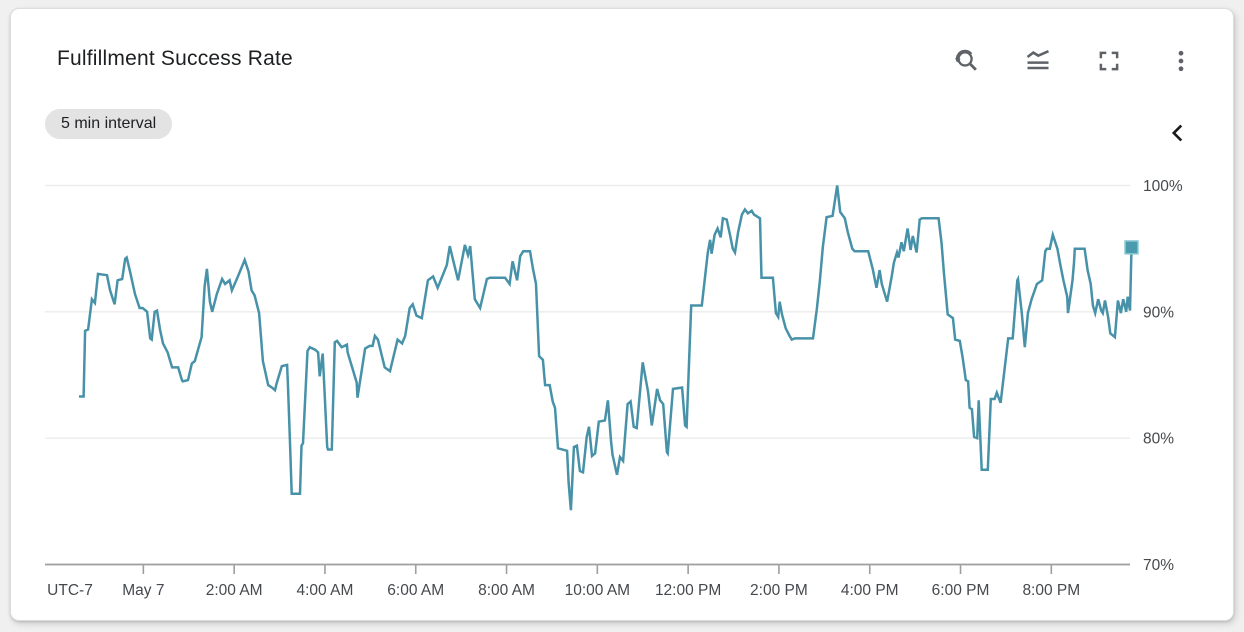 Image resolution: width=1244 pixels, height=632 pixels. I want to click on x-tick-label: 2:00 PM, so click(779, 590).